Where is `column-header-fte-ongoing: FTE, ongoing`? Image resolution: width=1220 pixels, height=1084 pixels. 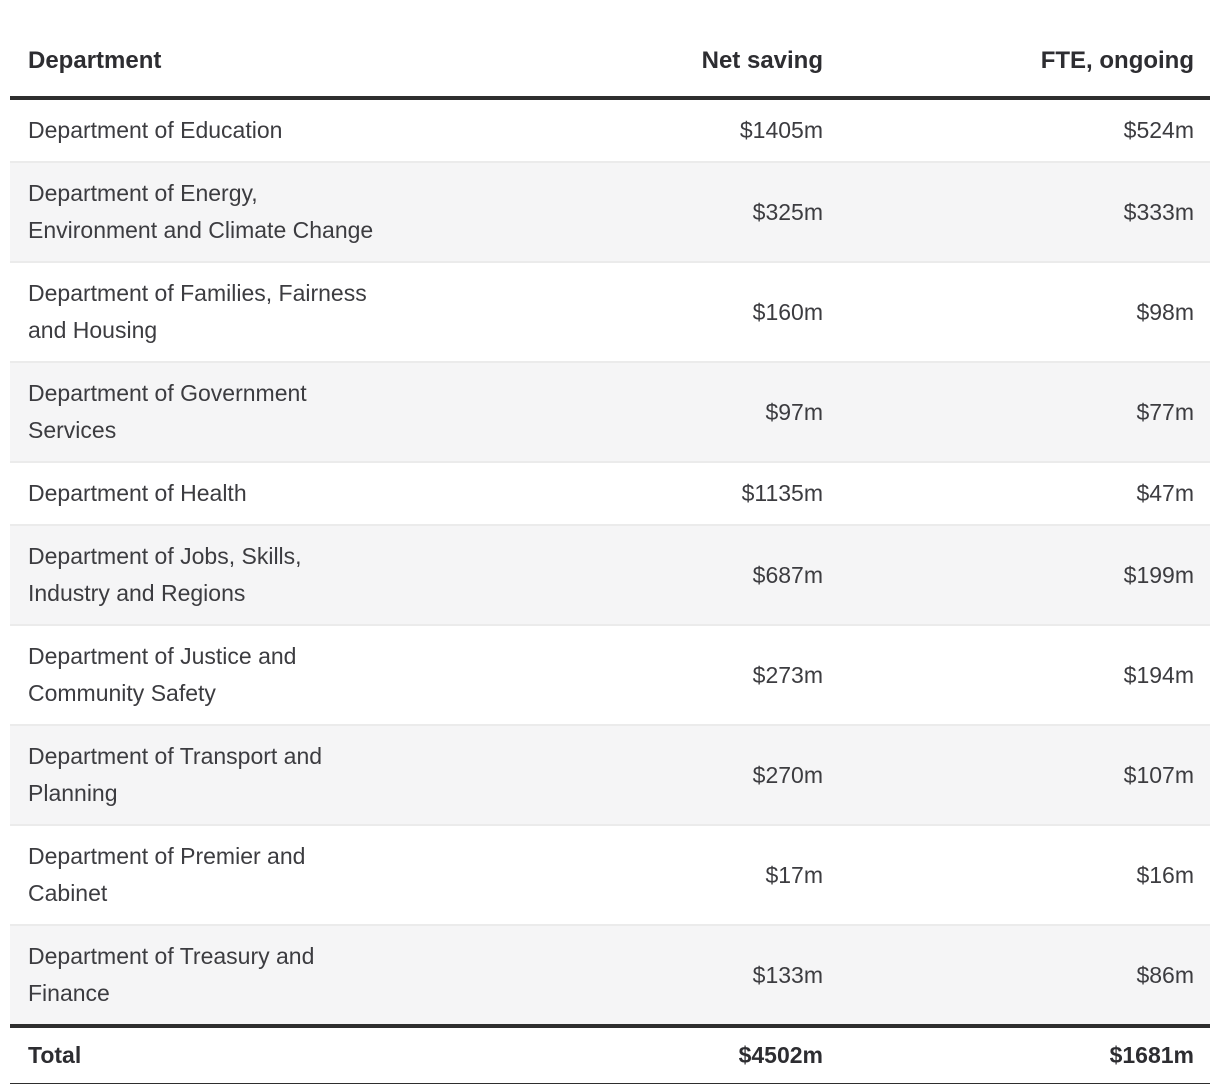 column-header-fte-ongoing: FTE, ongoing is located at coordinates (1024, 64).